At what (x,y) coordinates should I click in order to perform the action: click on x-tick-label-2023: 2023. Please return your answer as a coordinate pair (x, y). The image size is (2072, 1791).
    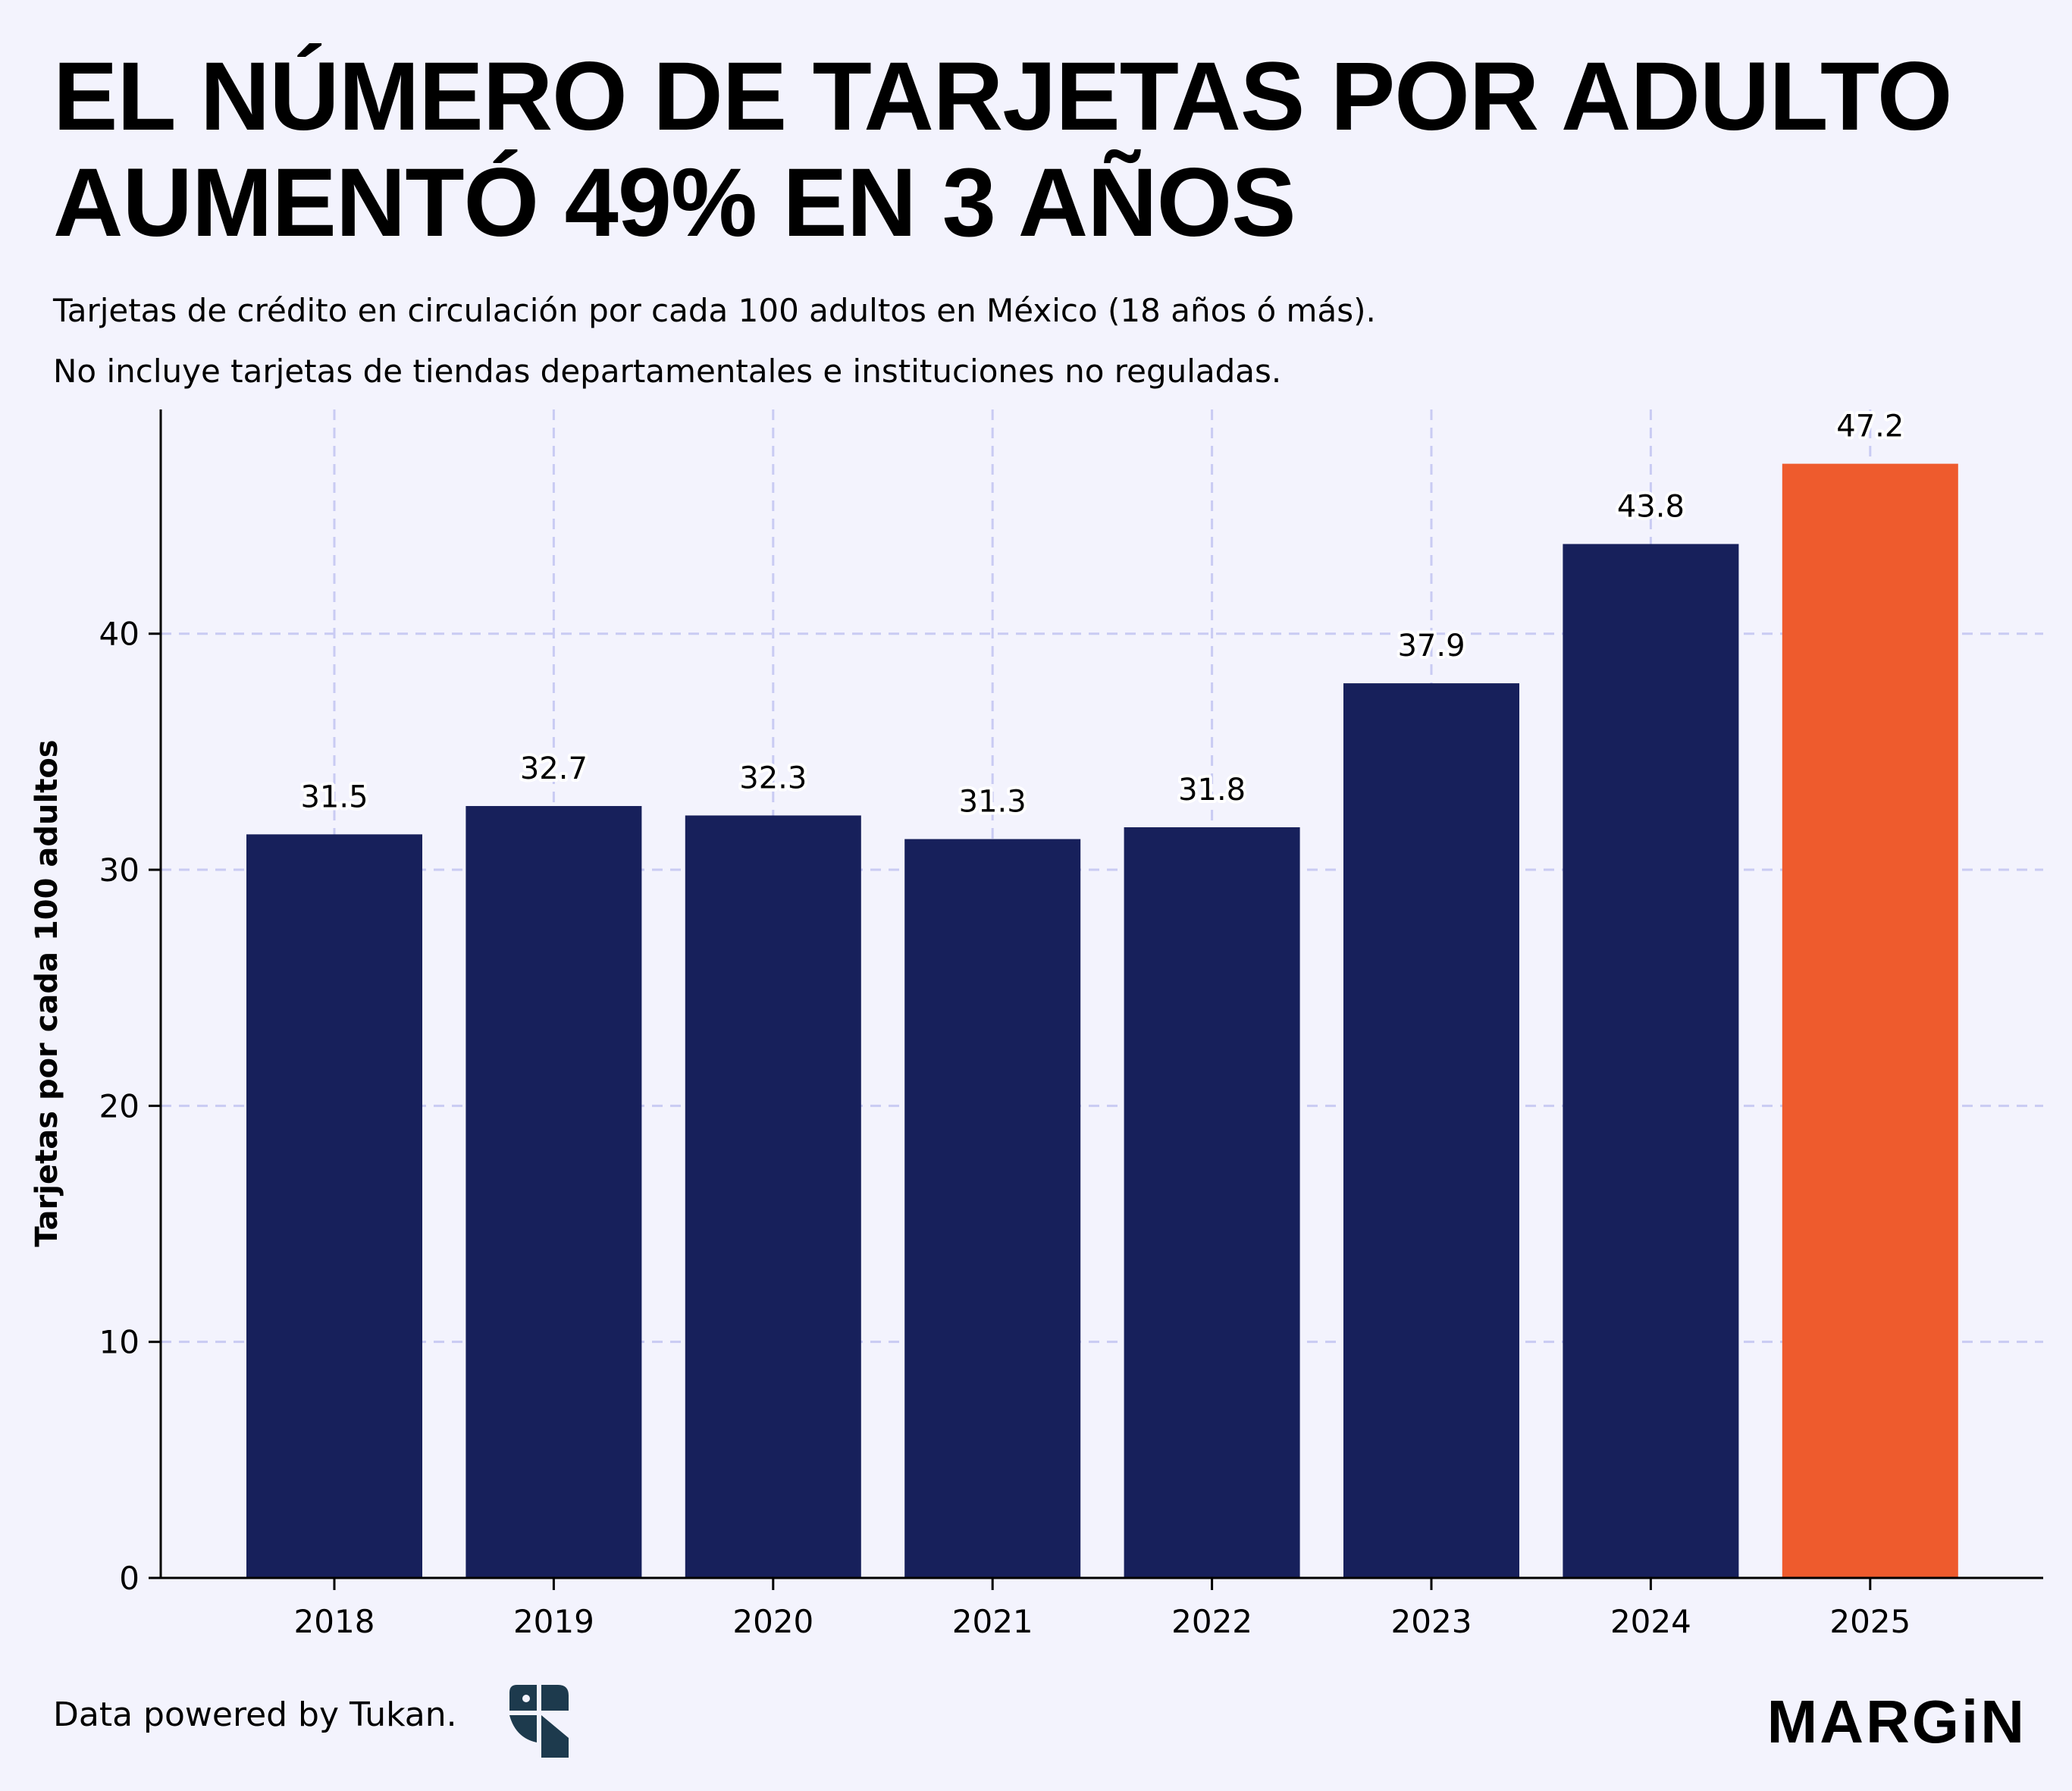
    Looking at the image, I should click on (1431, 1621).